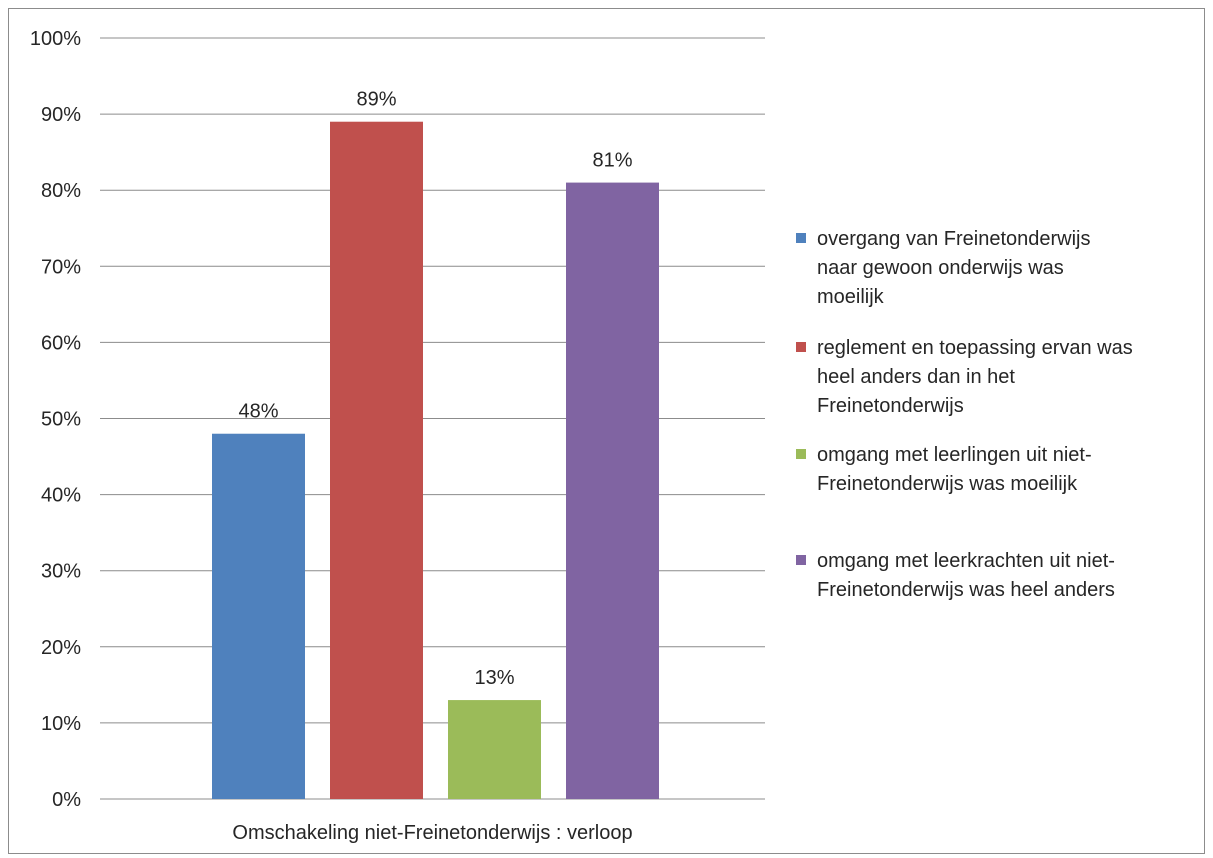 The height and width of the screenshot is (858, 1213). I want to click on legend-label: omgang met leerlingen uit niet-, so click(954, 455).